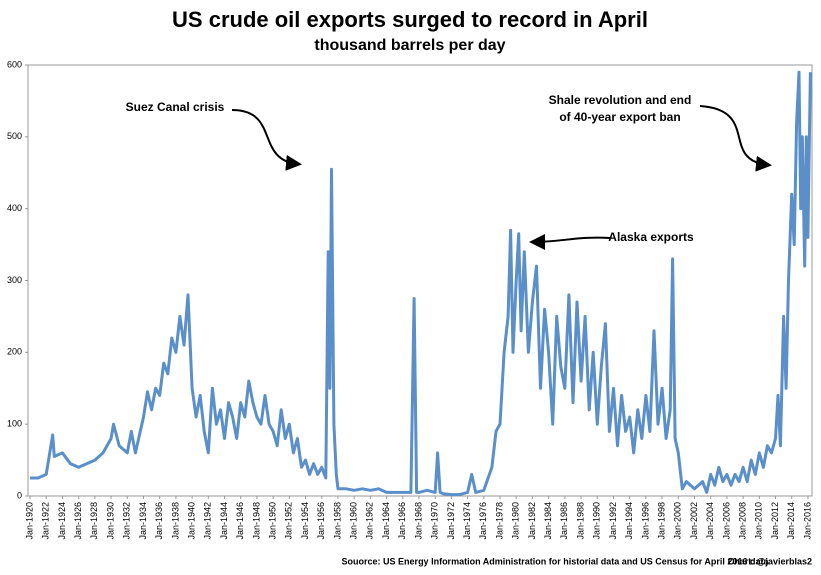 This screenshot has height=575, width=821. I want to click on x-tick-label: Jan-1932, so click(127, 521).